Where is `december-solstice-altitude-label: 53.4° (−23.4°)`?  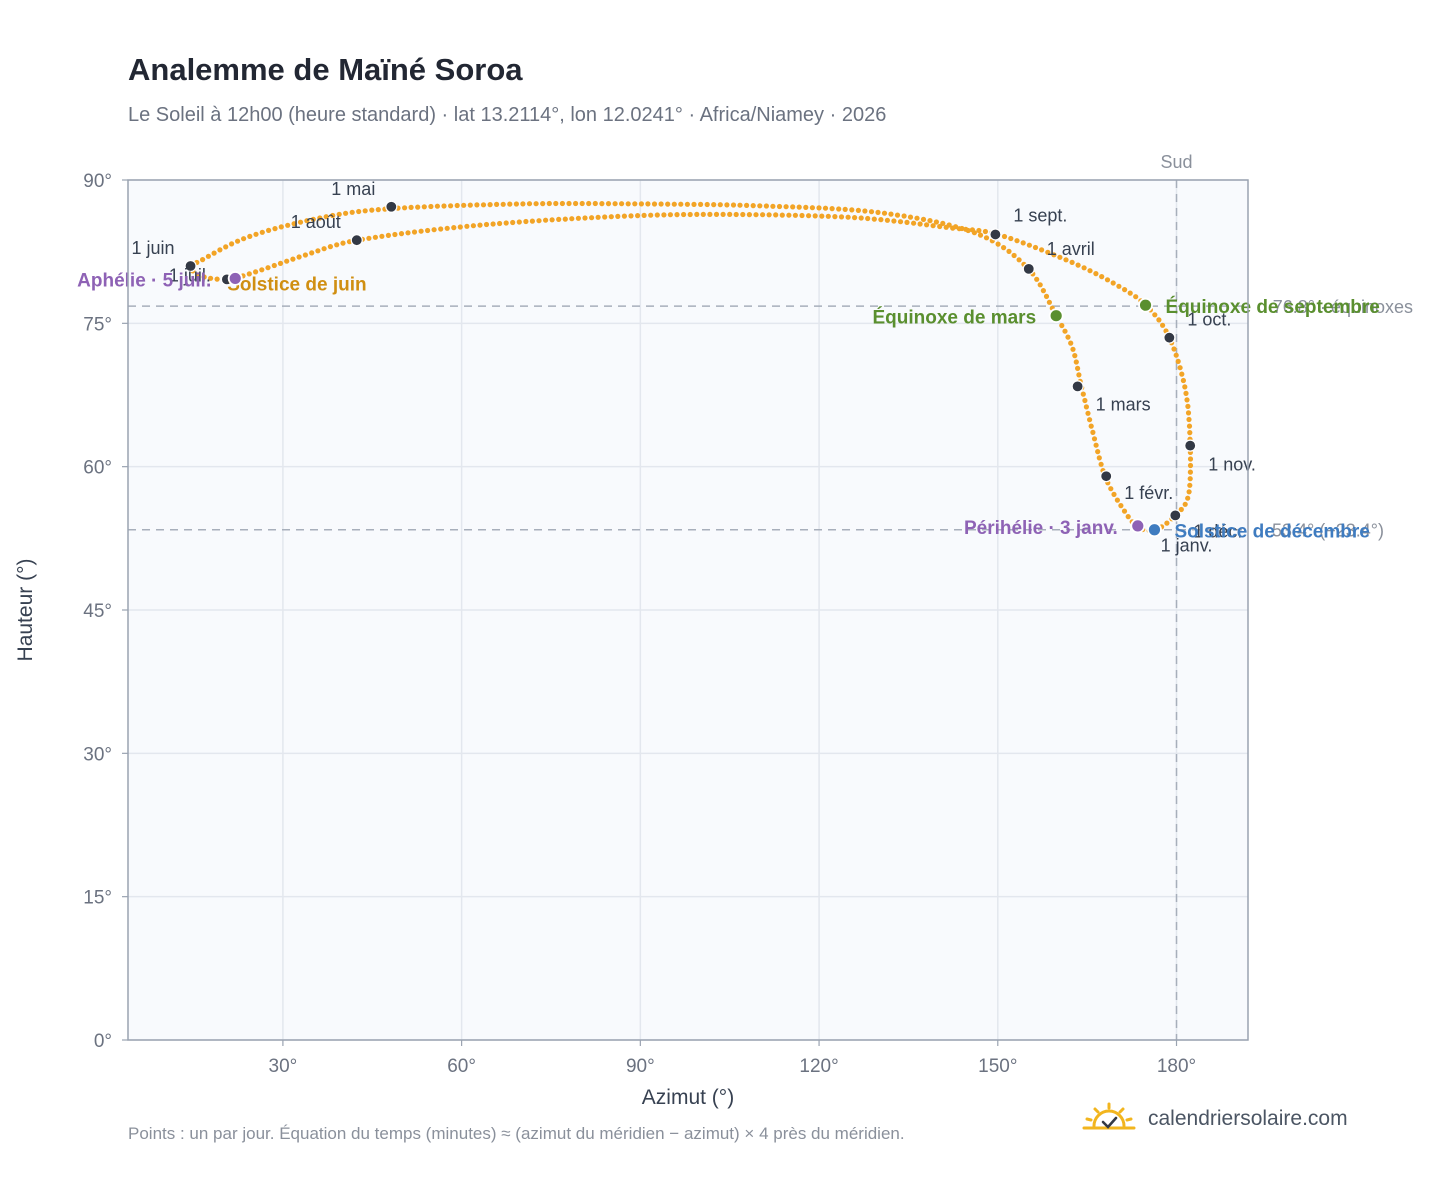
december-solstice-altitude-label: 53.4° (−23.4°) is located at coordinates (1328, 531).